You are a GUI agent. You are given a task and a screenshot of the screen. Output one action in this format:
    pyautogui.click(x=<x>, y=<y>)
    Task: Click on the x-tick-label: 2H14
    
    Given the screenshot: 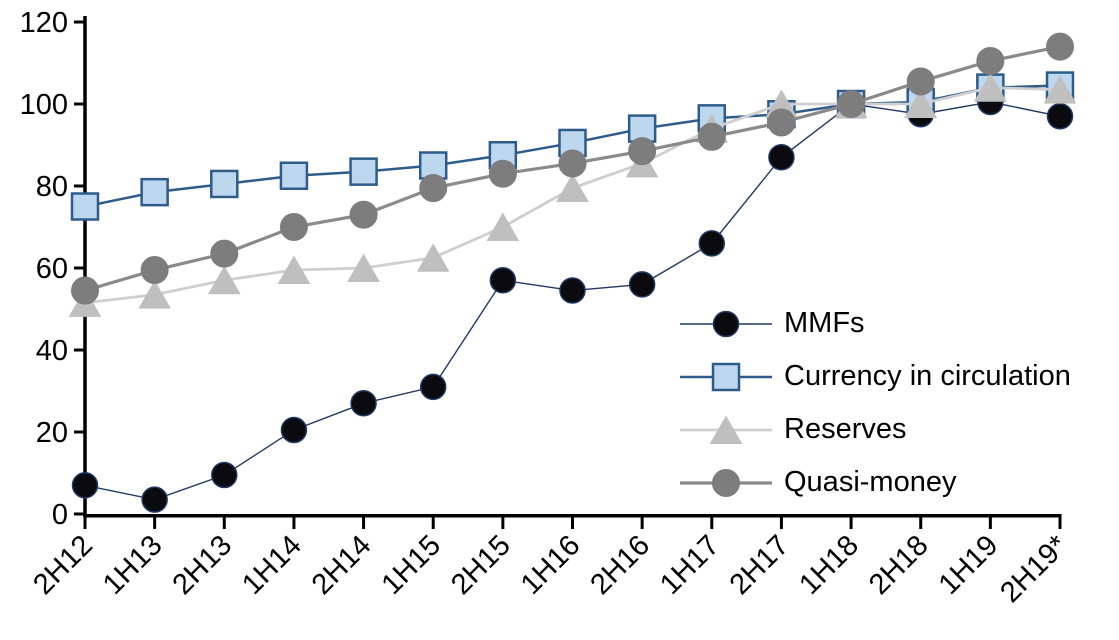 What is the action you would take?
    pyautogui.click(x=342, y=565)
    